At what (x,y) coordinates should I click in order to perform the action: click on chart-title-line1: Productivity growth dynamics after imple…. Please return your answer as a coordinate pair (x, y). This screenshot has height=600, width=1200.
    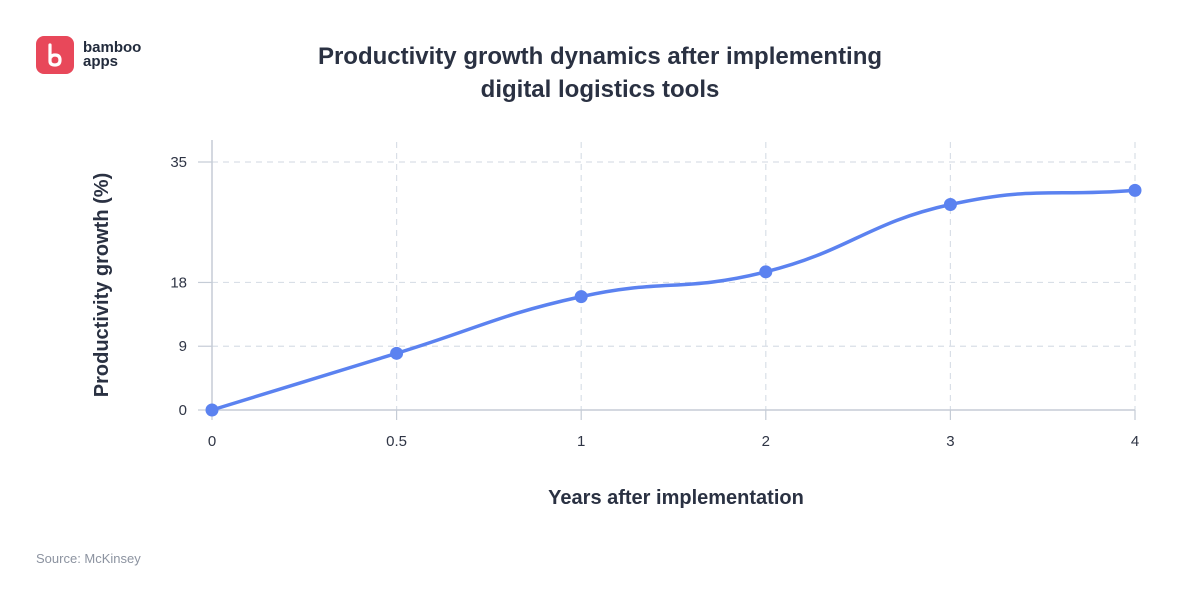
    Looking at the image, I should click on (600, 56).